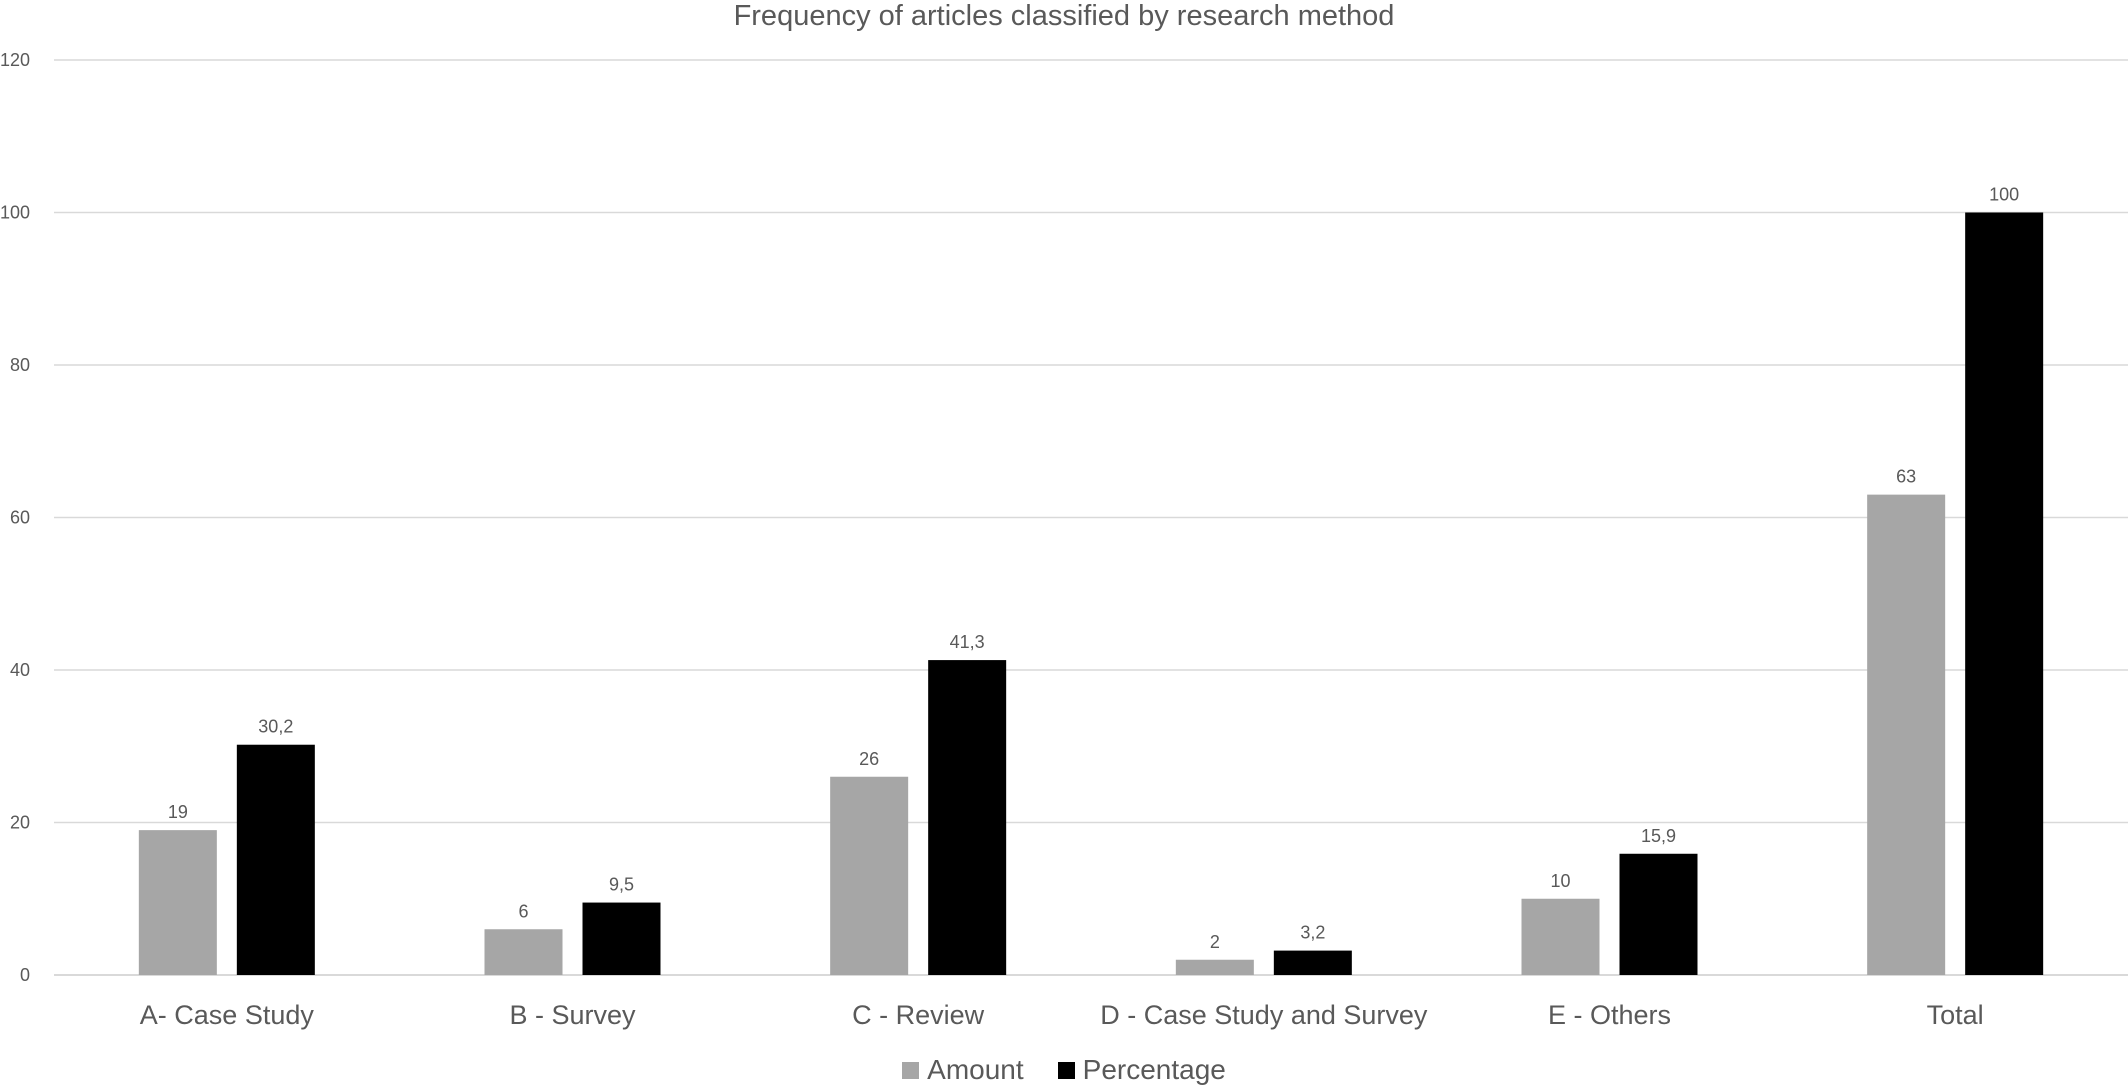 The width and height of the screenshot is (2128, 1086). I want to click on data-label-percentage: 9,5, so click(621, 885).